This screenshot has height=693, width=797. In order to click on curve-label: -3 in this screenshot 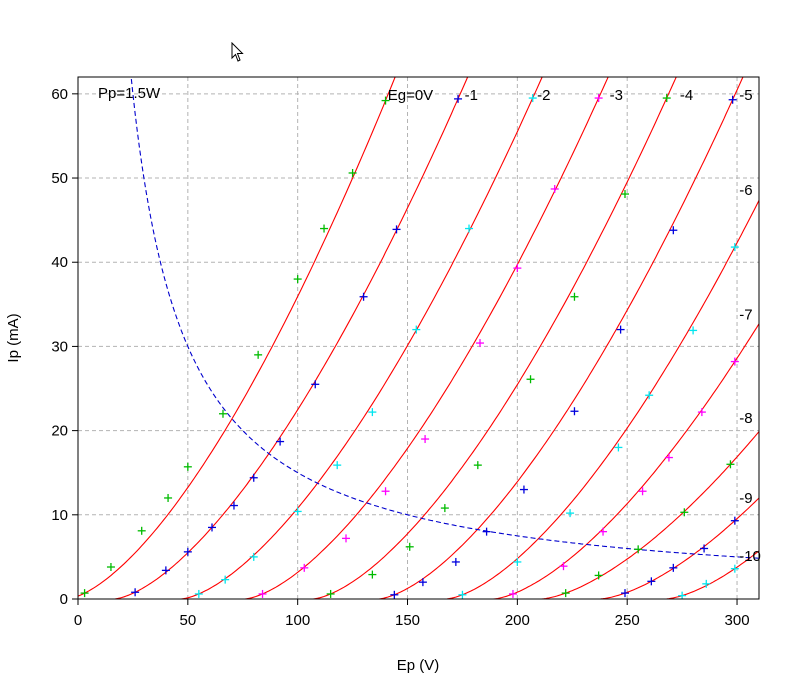, I will do `click(616, 95)`.